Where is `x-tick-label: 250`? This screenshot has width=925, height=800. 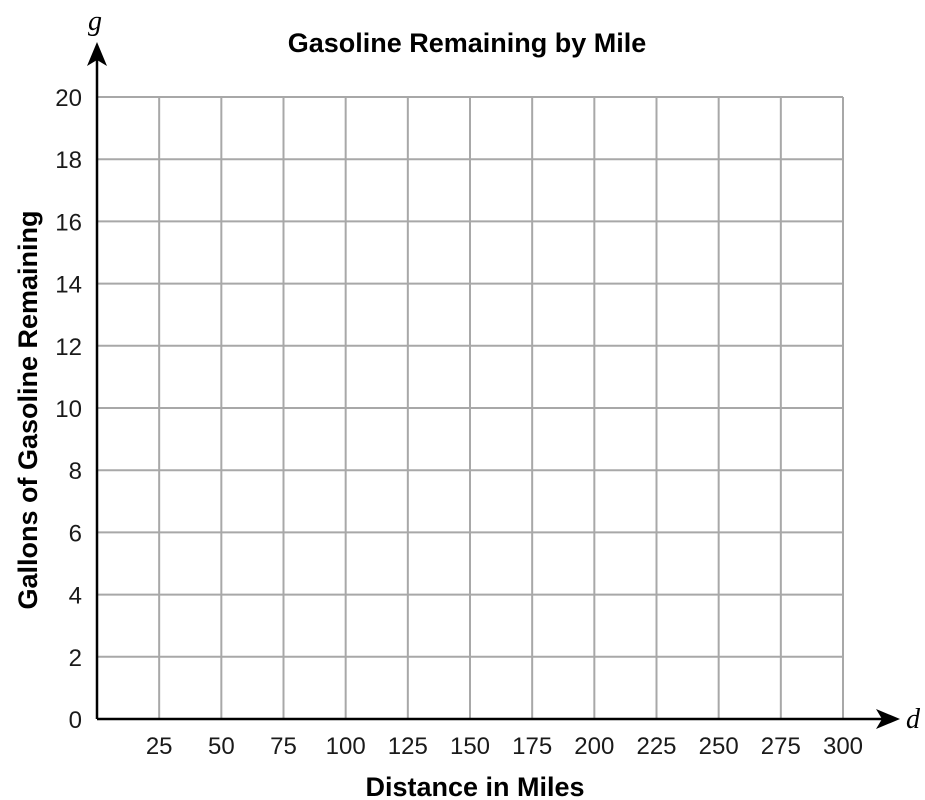 x-tick-label: 250 is located at coordinates (719, 746).